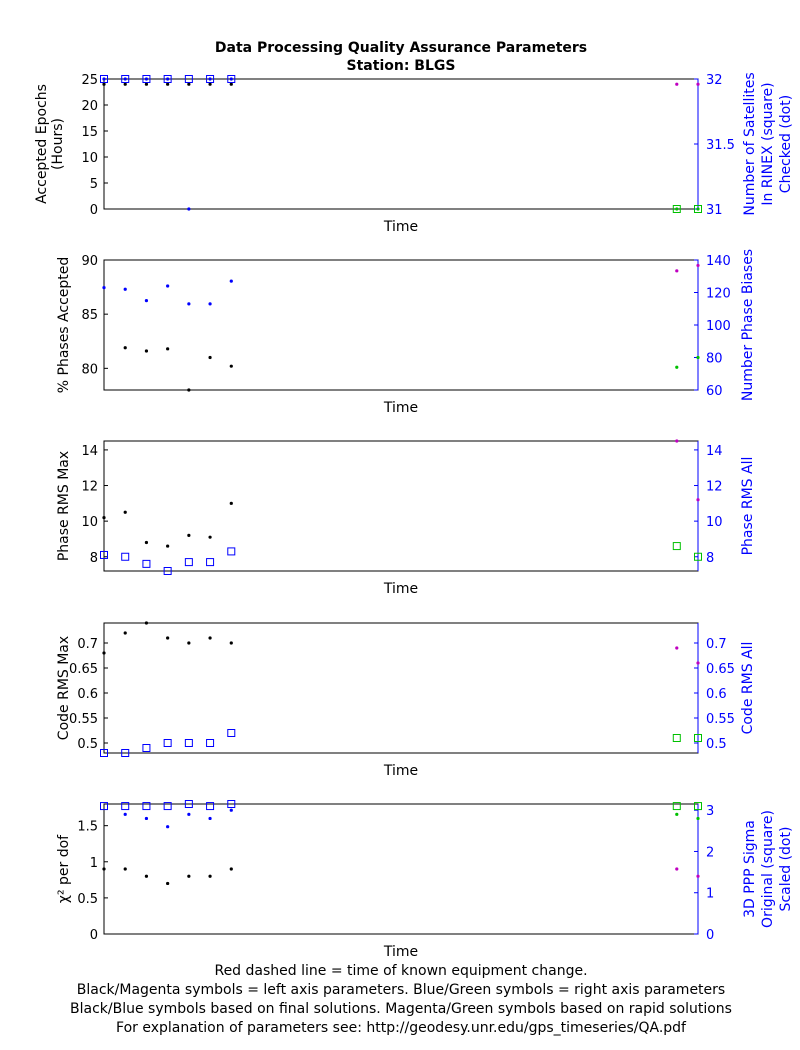 The height and width of the screenshot is (1050, 800). What do you see at coordinates (64, 325) in the screenshot?
I see `left-axis-label: % Phases Accepted` at bounding box center [64, 325].